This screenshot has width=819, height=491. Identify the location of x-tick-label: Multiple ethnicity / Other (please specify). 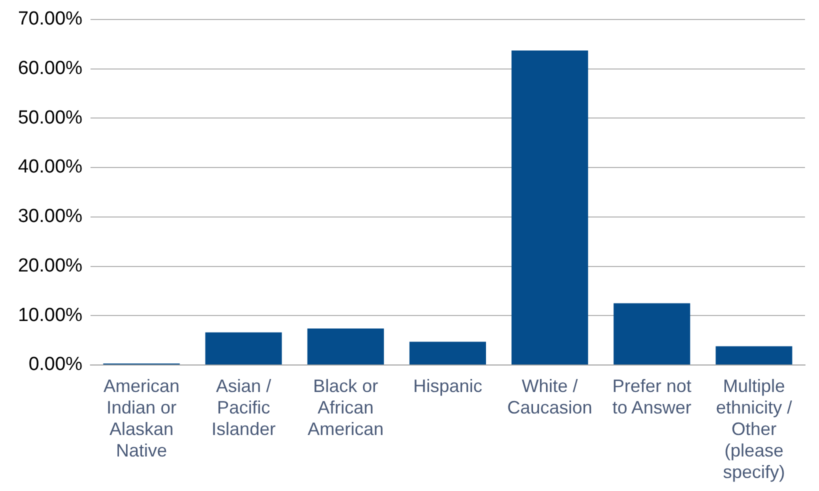
(754, 429).